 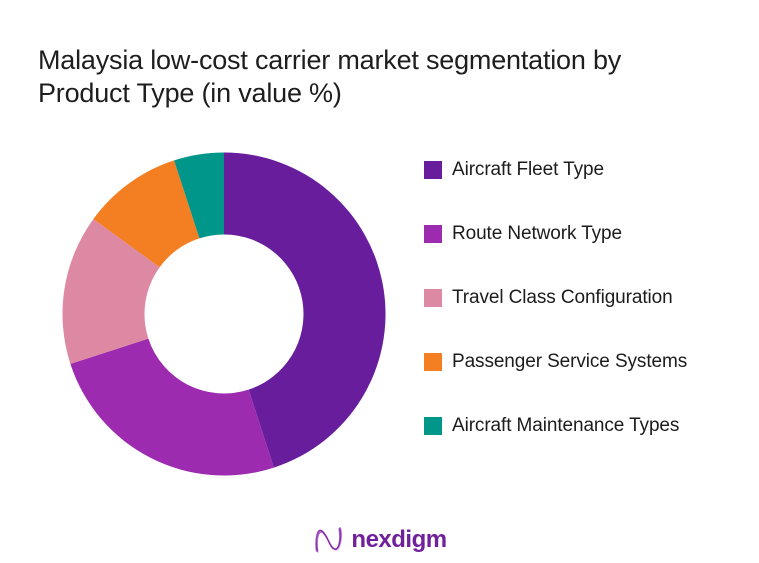 What do you see at coordinates (305, 310) in the screenshot?
I see `donut-slice-aircraft-fleet-type` at bounding box center [305, 310].